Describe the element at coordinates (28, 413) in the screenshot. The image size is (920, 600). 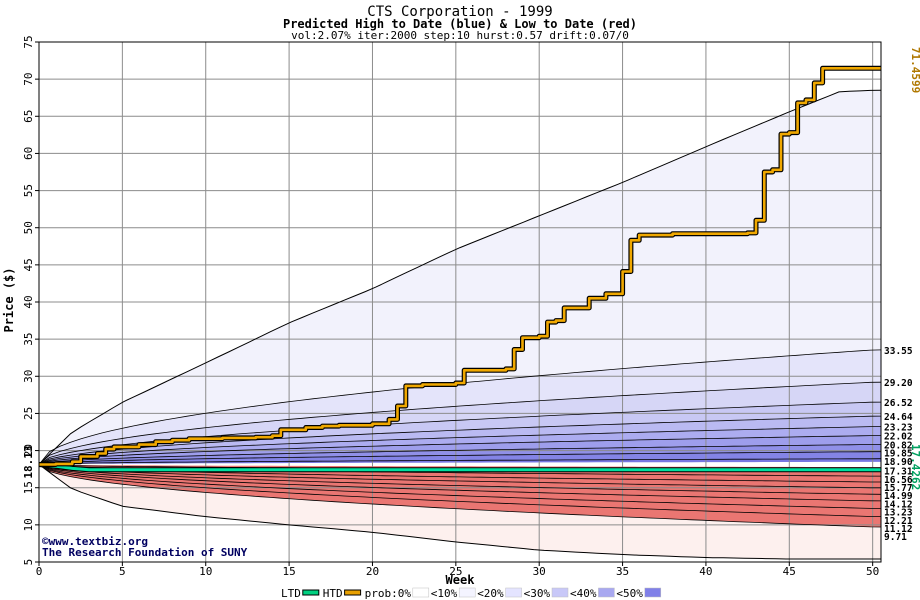
I see `y-tick-label: 25` at that location.